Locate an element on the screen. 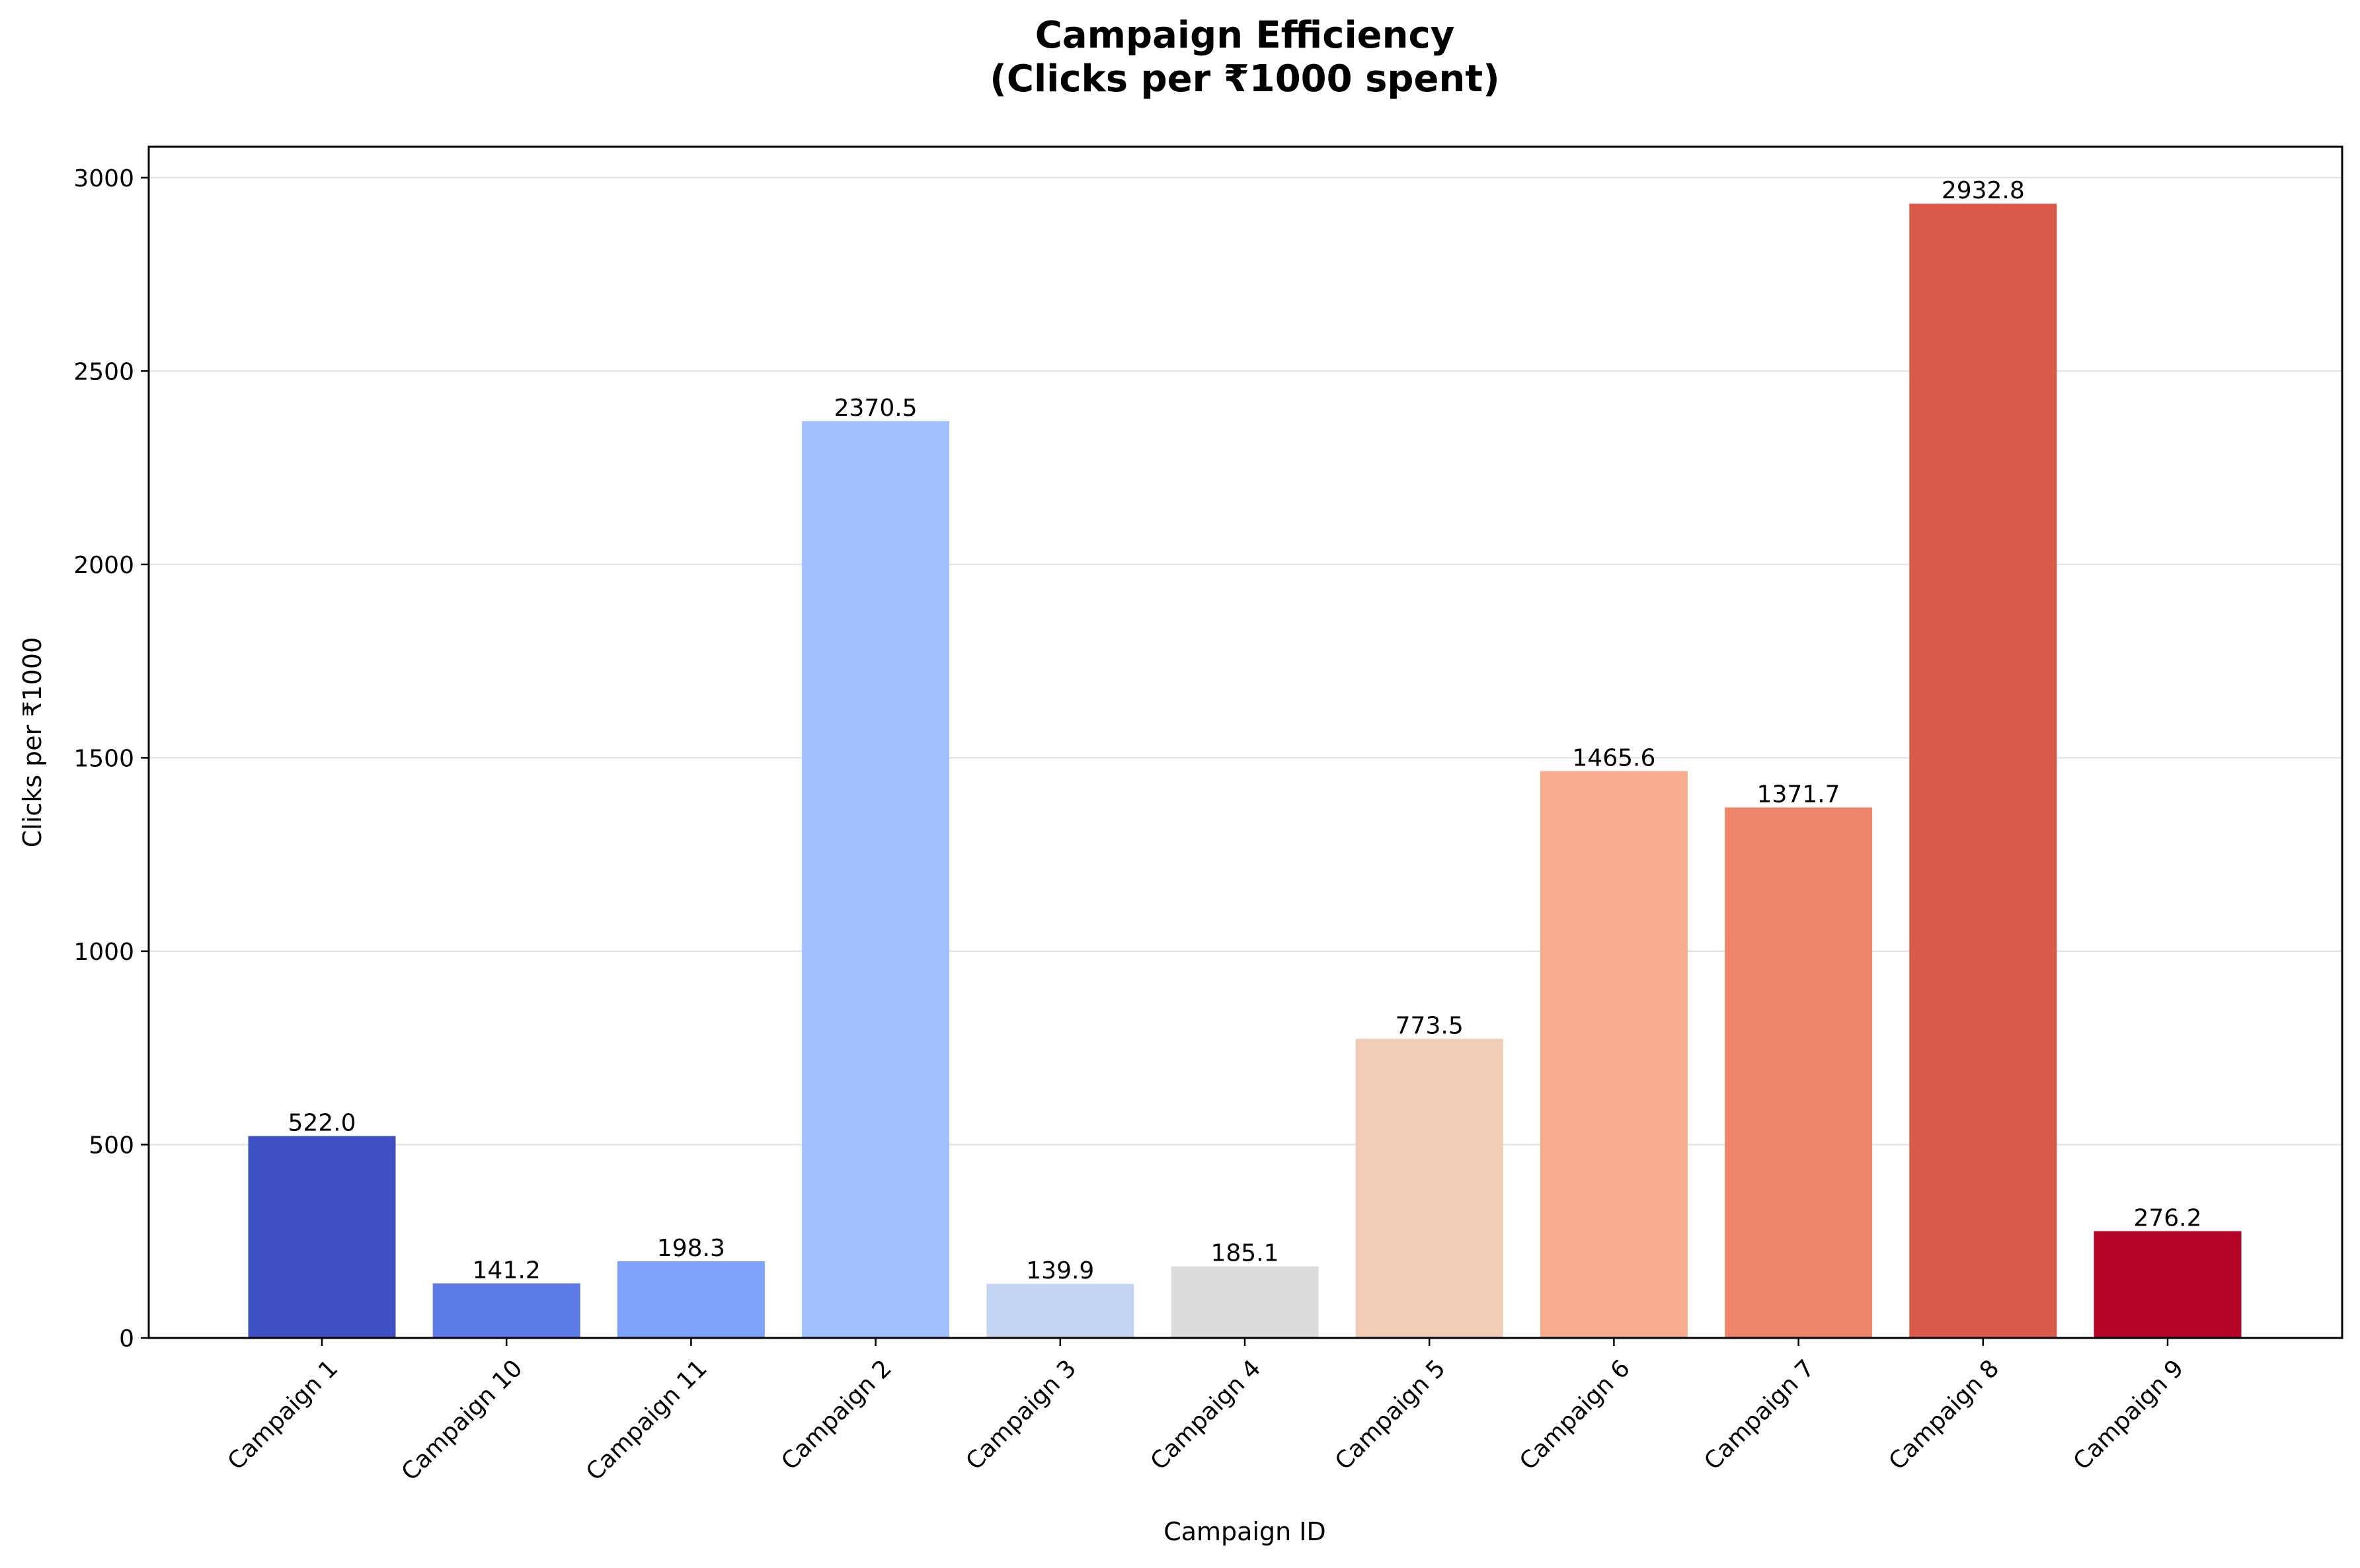 This screenshot has height=1568, width=2360. bar-value-label: 1465.6 is located at coordinates (1613, 758).